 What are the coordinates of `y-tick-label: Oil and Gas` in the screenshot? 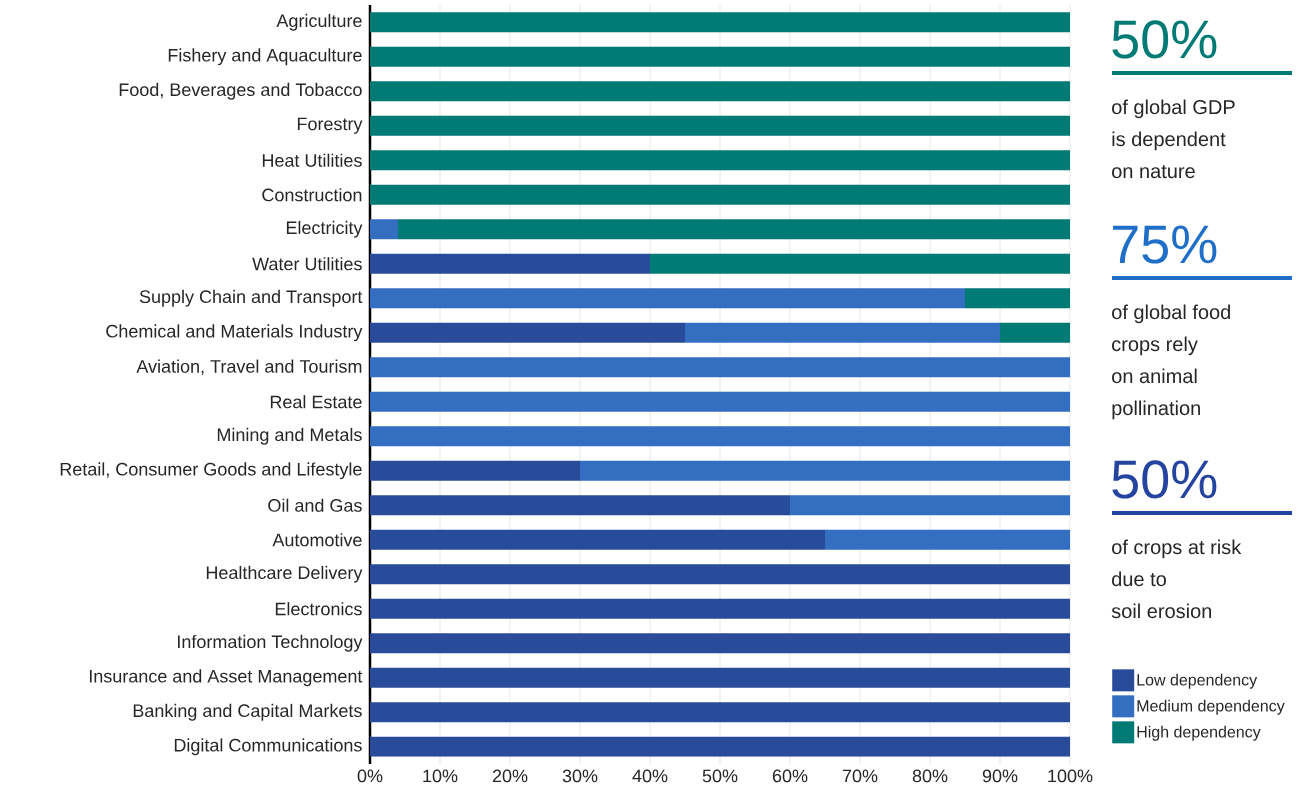 It's located at (315, 505).